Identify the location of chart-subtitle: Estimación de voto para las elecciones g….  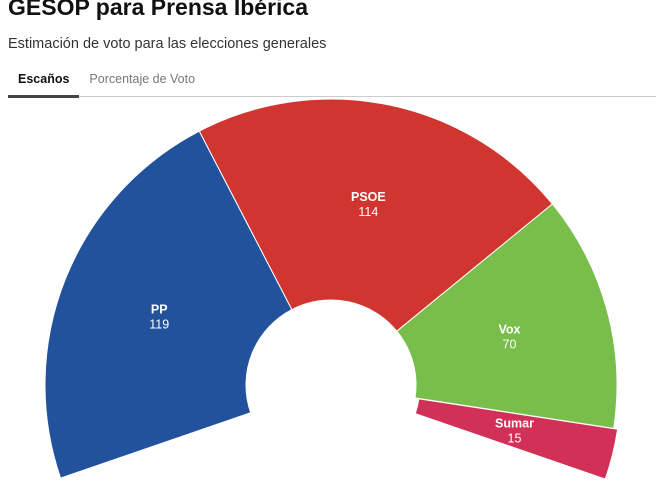
(167, 44).